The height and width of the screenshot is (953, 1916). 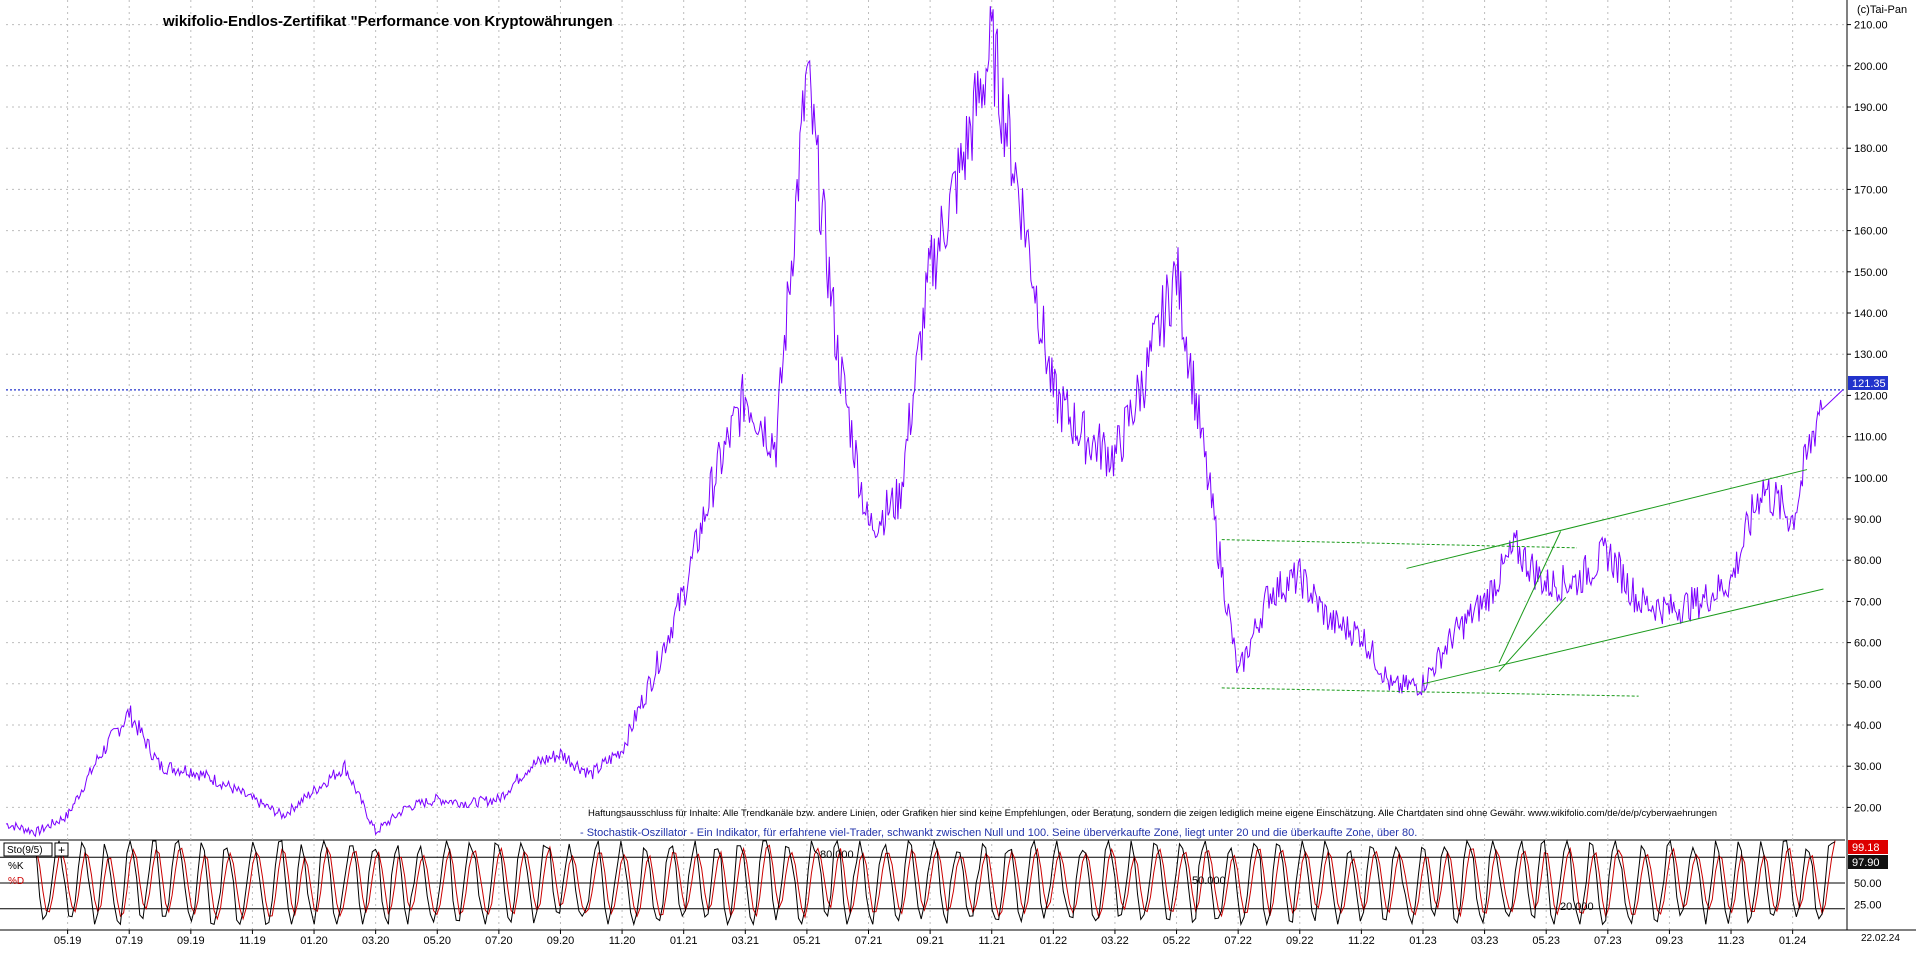 What do you see at coordinates (191, 941) in the screenshot?
I see `x-tick-label: 09.19` at bounding box center [191, 941].